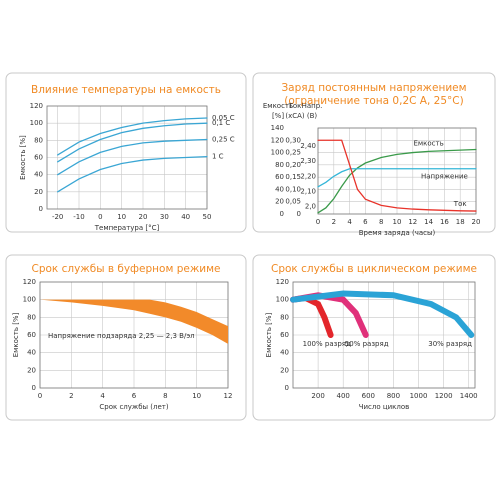  I want to click on x-tick-label: 800, so click(393, 396).